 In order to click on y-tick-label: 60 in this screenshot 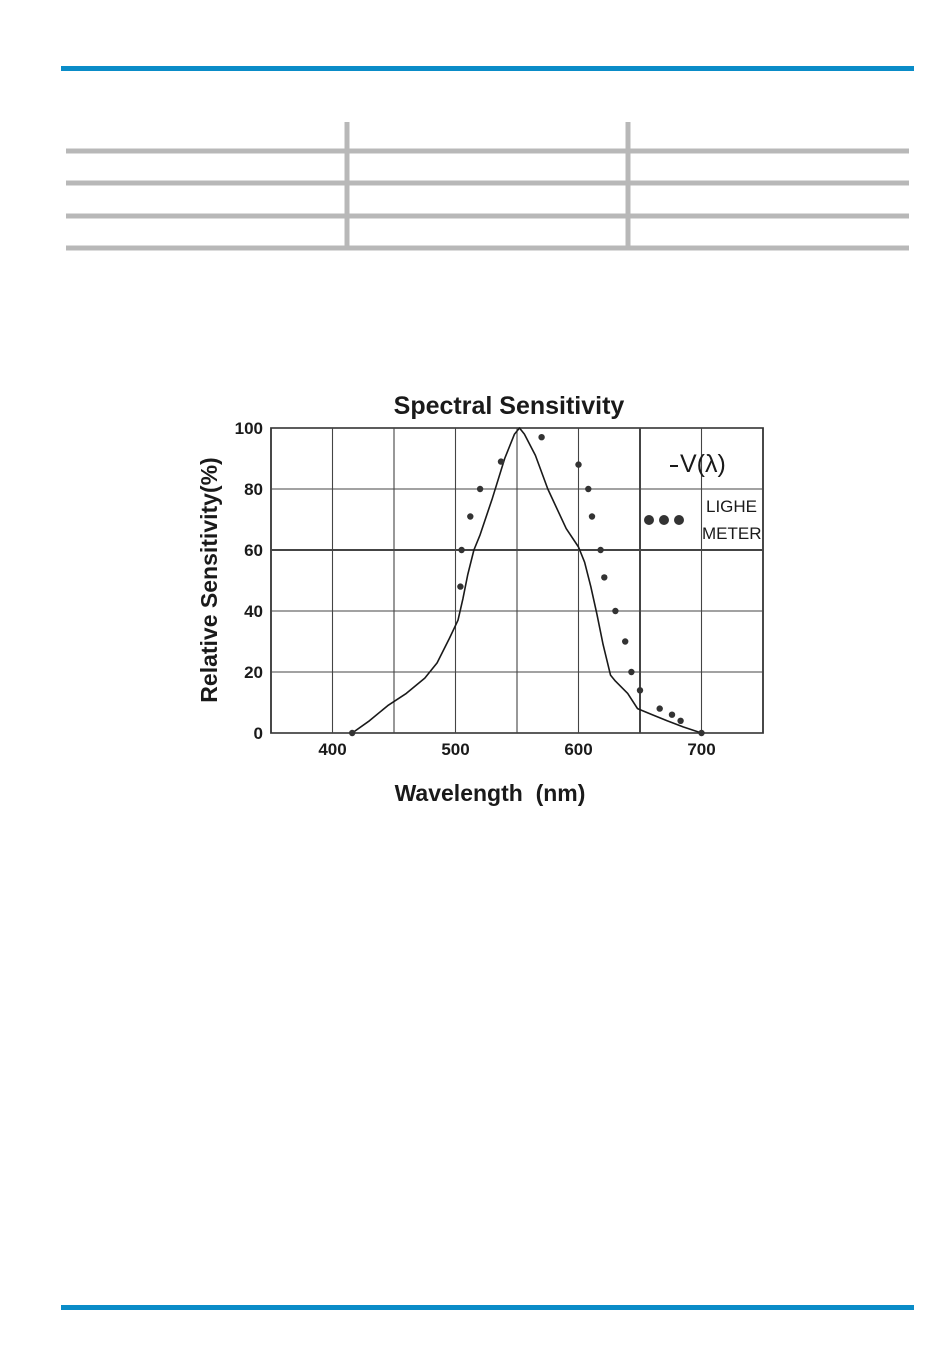, I will do `click(253, 550)`.